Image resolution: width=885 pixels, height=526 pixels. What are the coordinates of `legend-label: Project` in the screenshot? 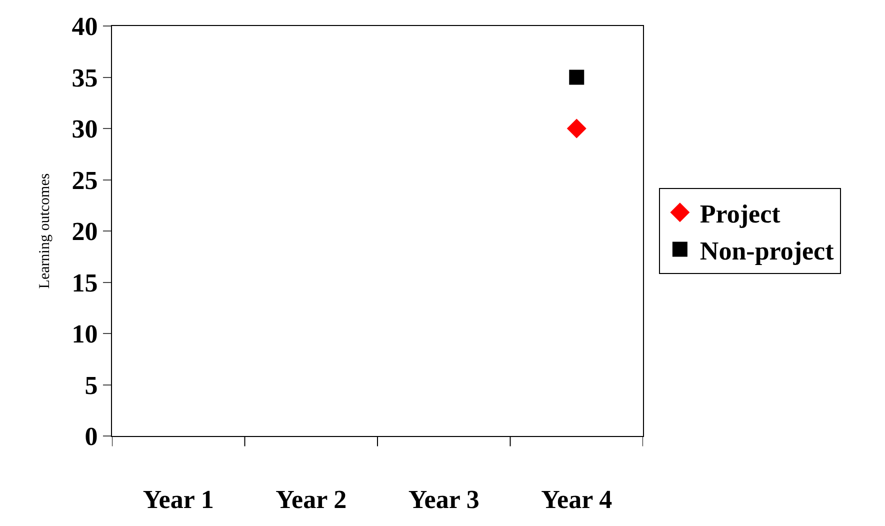 It's located at (740, 214).